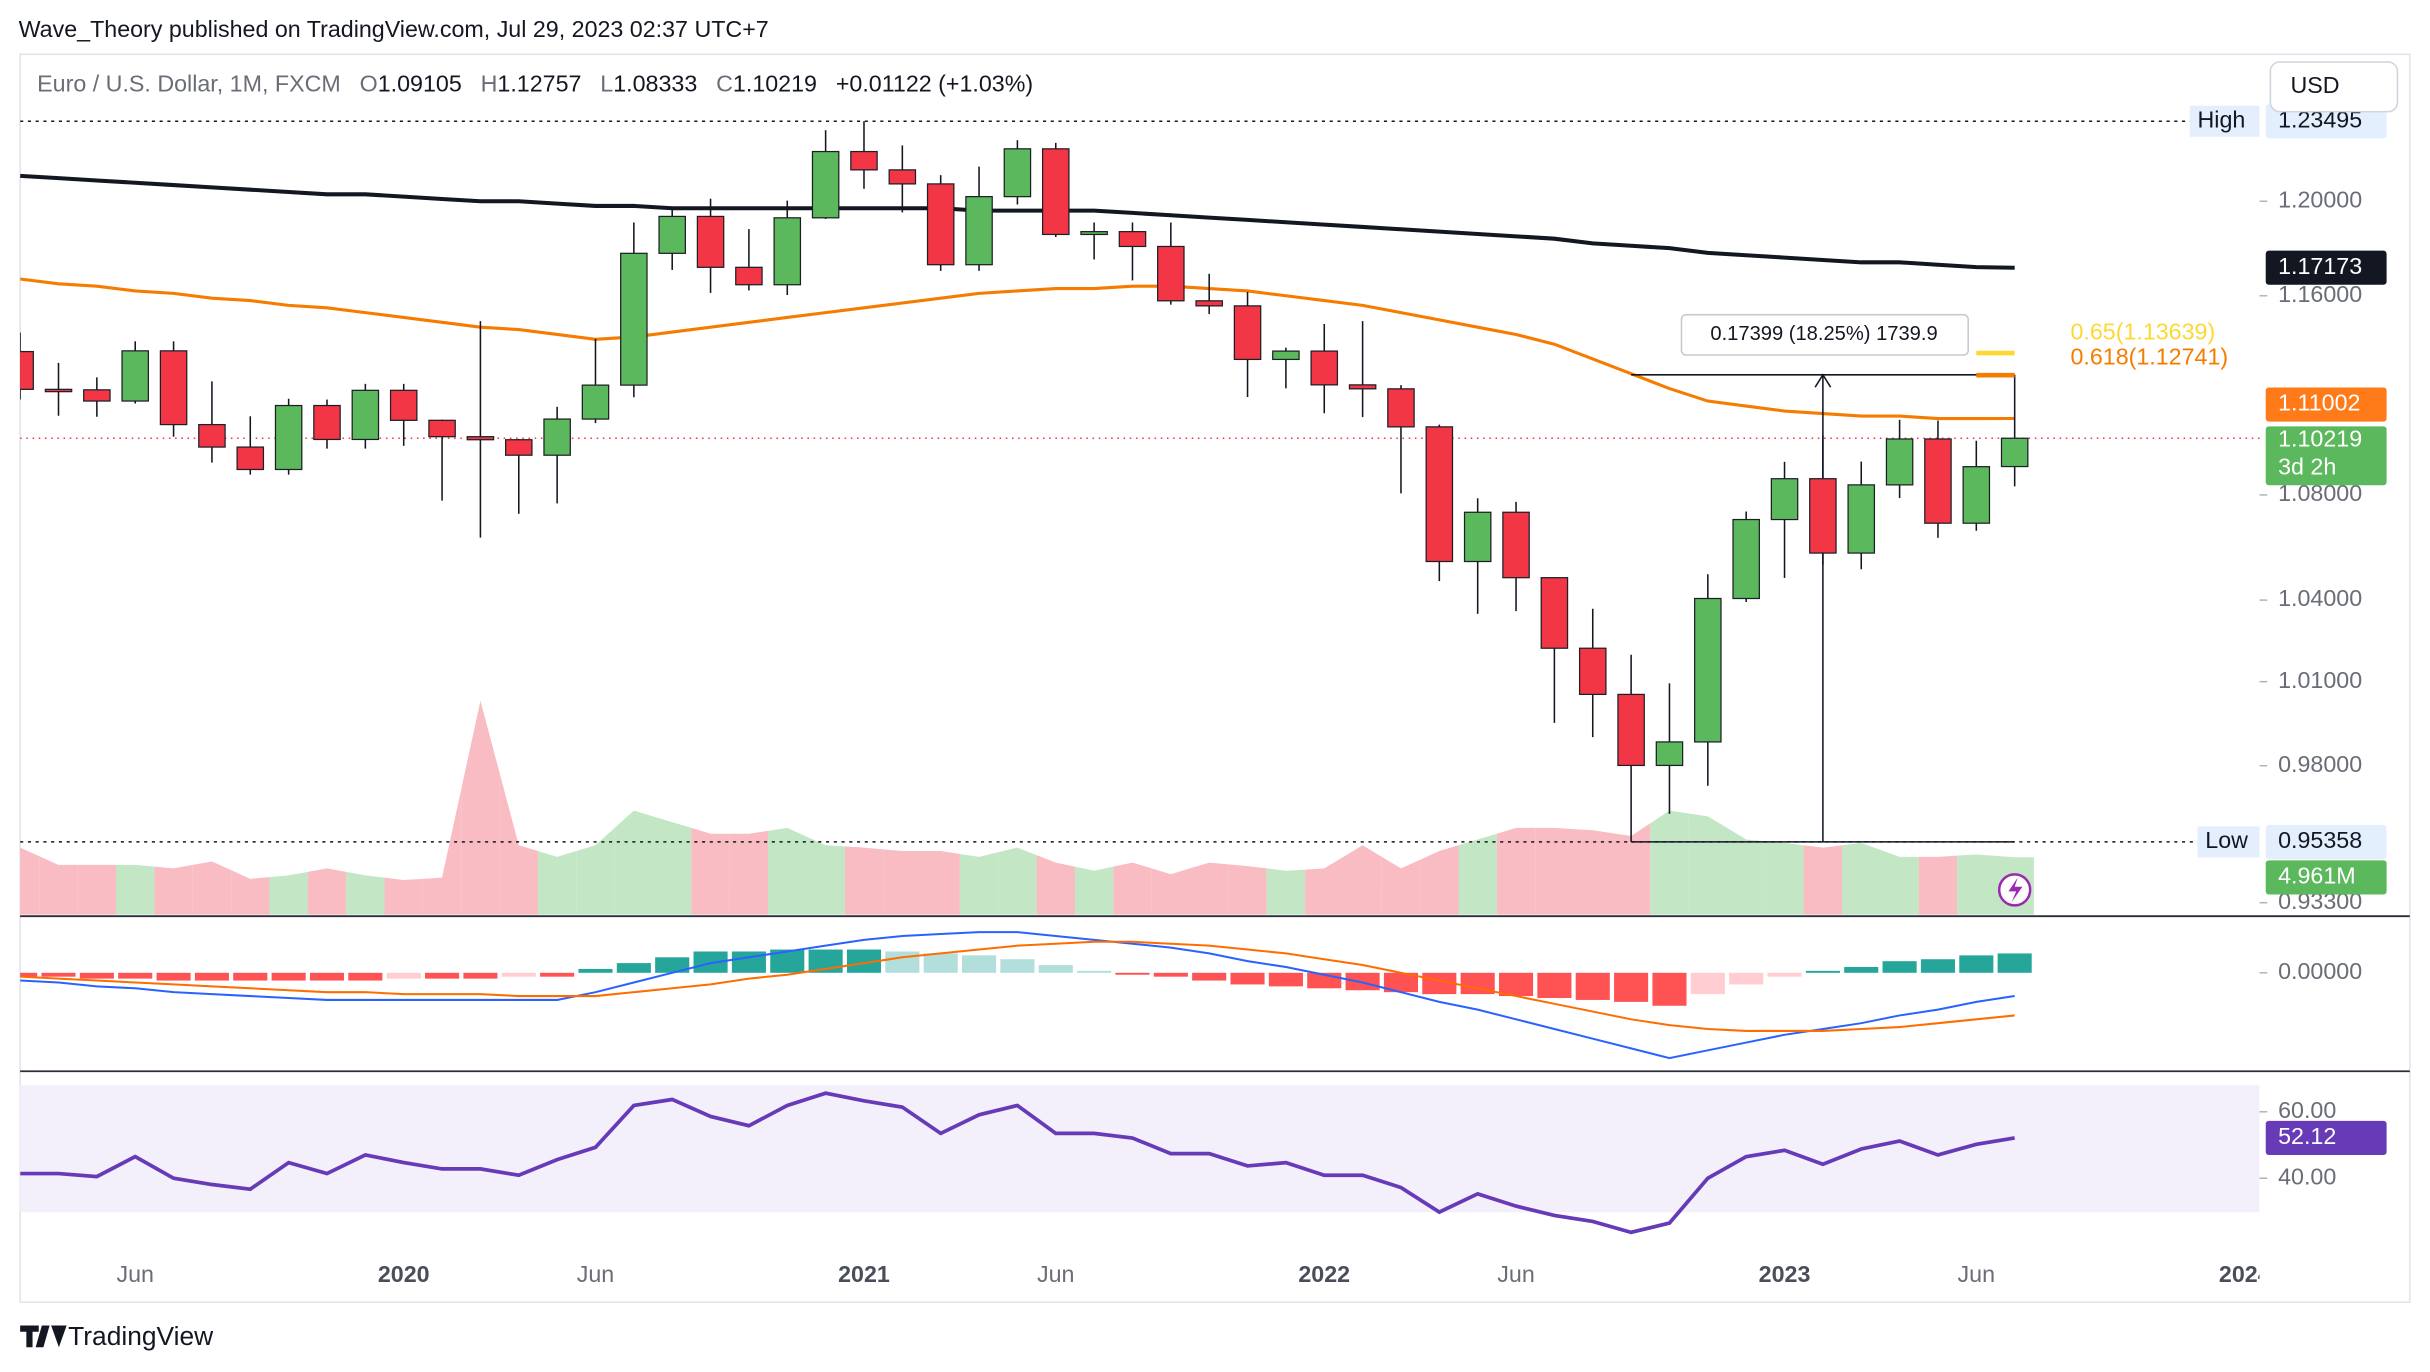 The image size is (2430, 1372). Describe the element at coordinates (141, 1336) in the screenshot. I see `brand-name: TradingView` at that location.